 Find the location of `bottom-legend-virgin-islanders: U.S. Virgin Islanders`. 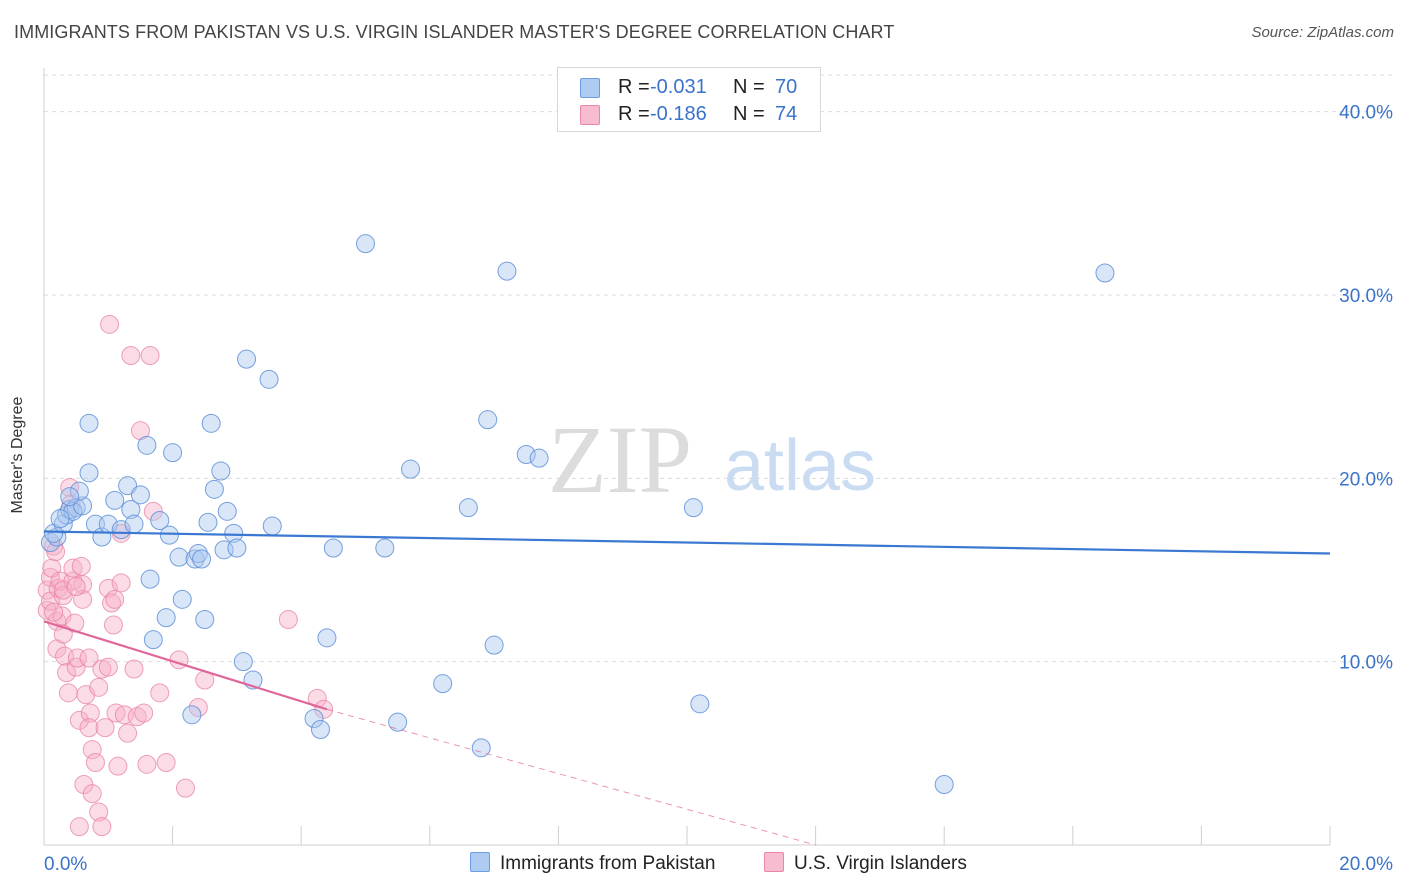

bottom-legend-virgin-islanders: U.S. Virgin Islanders is located at coordinates (865, 863).